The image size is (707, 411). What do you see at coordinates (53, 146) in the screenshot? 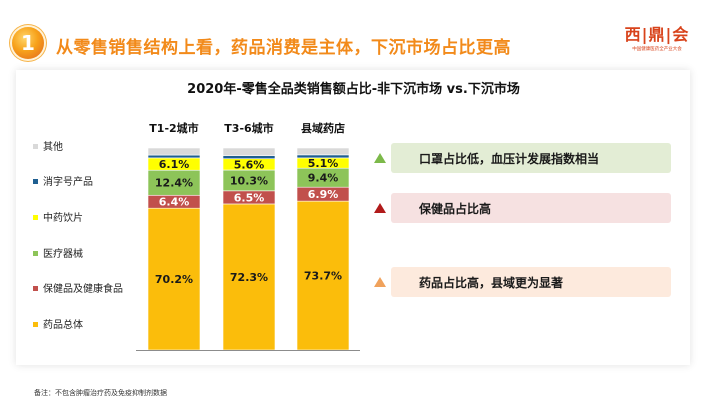
I see `legend-label: 其他` at bounding box center [53, 146].